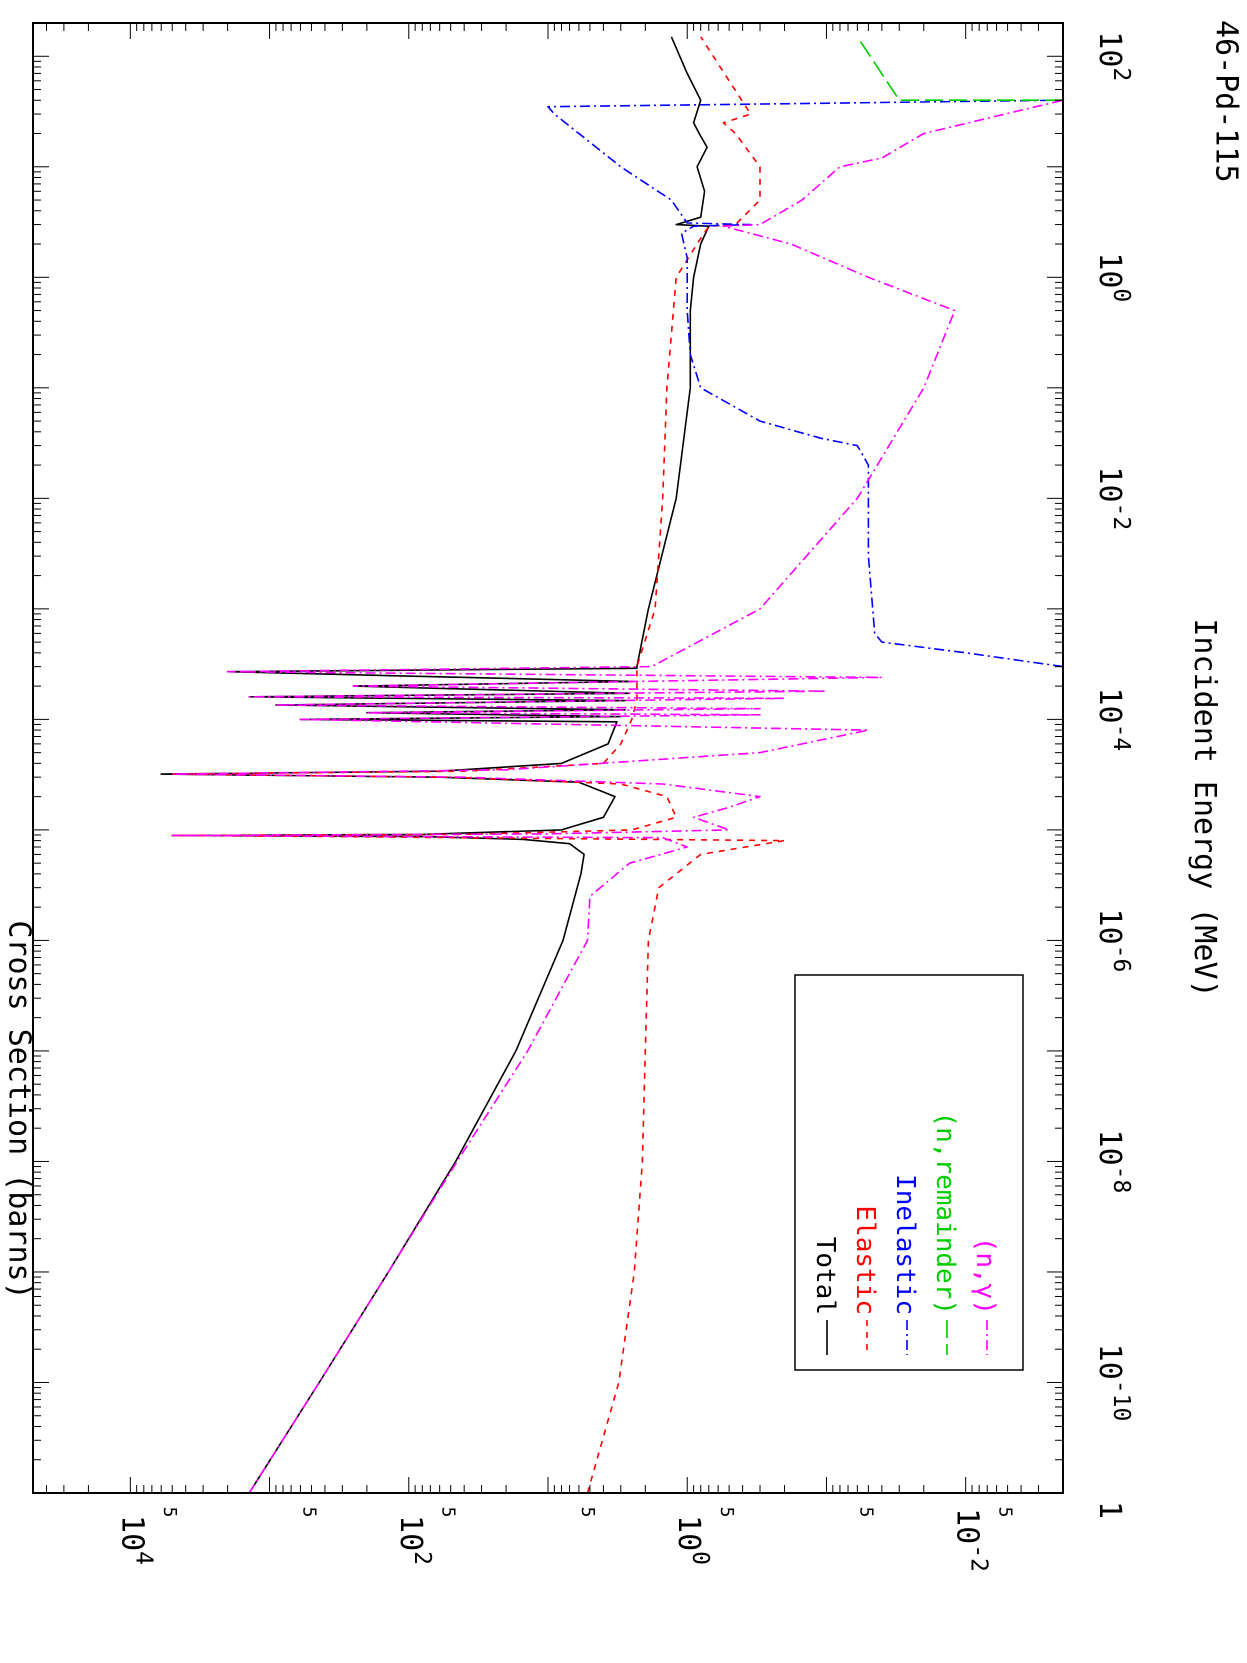  What do you see at coordinates (1204, 807) in the screenshot?
I see `x-axis-title: Incident Energy (MeV)` at bounding box center [1204, 807].